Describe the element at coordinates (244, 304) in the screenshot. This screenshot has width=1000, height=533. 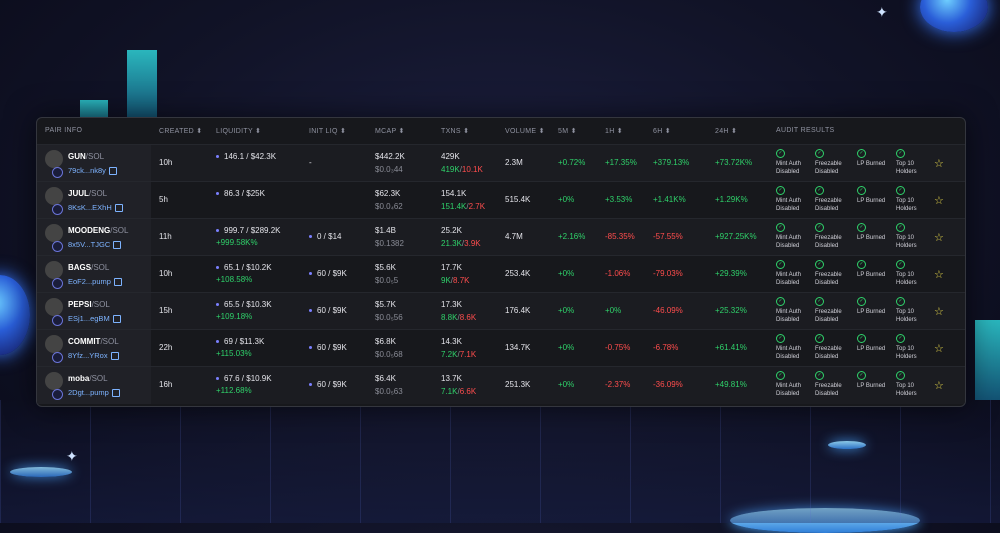
I see `liquidity-value: 65.5 / $10.3K` at that location.